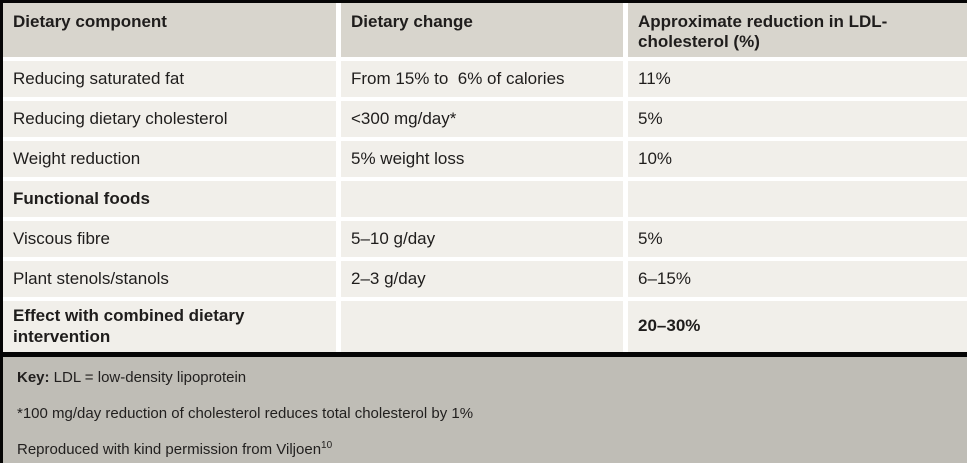 This screenshot has width=967, height=463. Describe the element at coordinates (404, 118) in the screenshot. I see `cell-text: <300 mg/day*` at that location.